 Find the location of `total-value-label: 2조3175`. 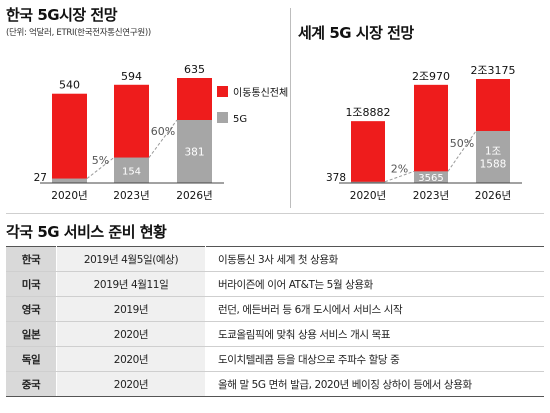

total-value-label: 2조3175 is located at coordinates (492, 70).